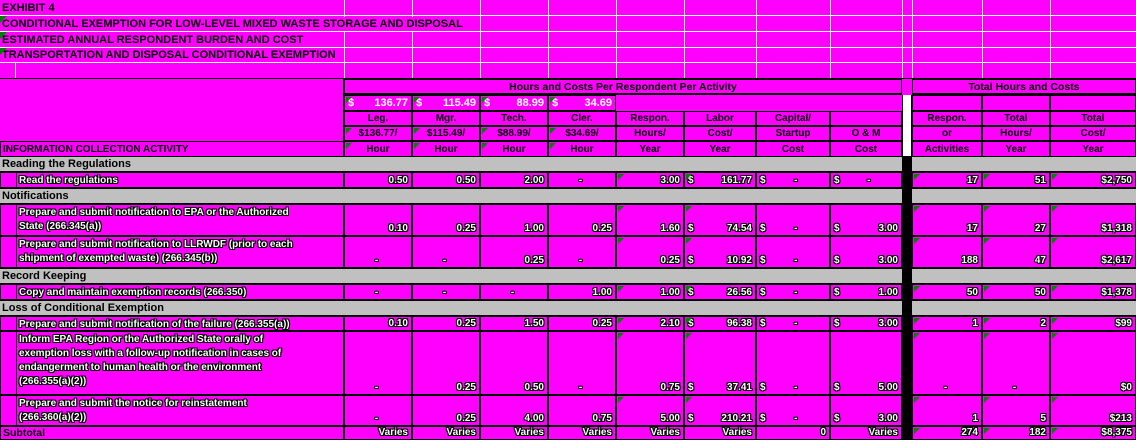 The image size is (1136, 440). I want to click on cell-10-activities: 1, so click(947, 410).